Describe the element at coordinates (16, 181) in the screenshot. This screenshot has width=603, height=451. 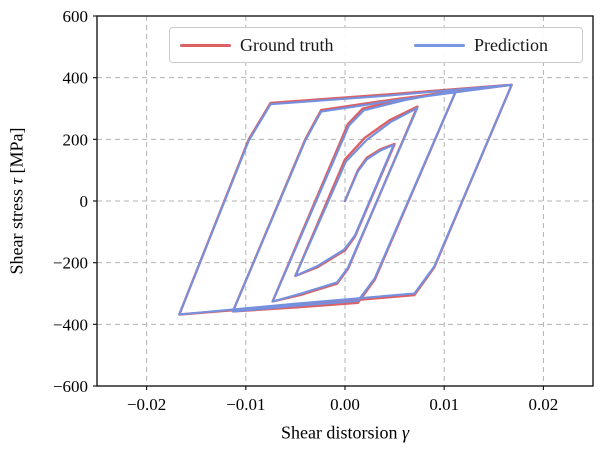
I see `y-axis-tau-symbol: τ` at that location.